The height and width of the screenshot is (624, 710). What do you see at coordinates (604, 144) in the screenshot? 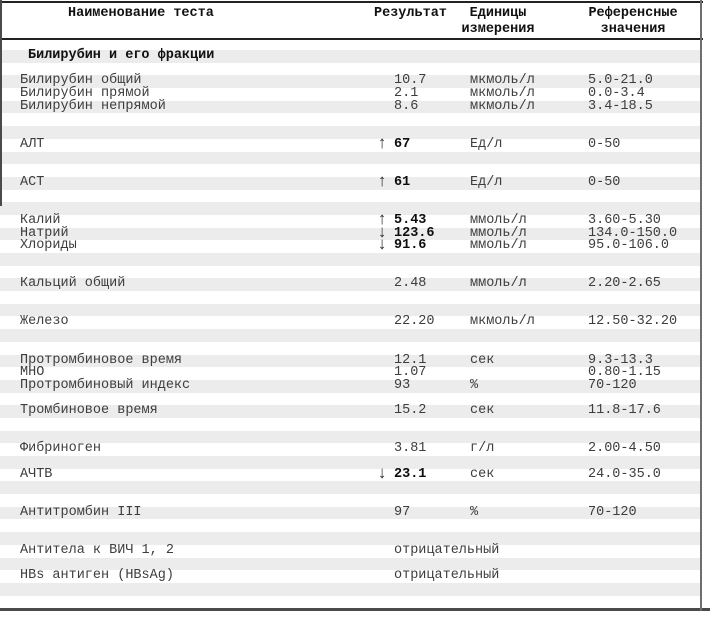
I see `reference-range-cell: 0-50` at bounding box center [604, 144].